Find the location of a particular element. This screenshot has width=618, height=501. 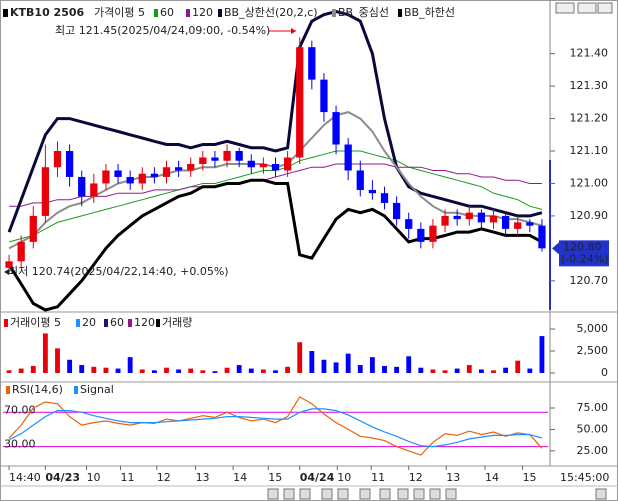

legend-label: BB_하한선 is located at coordinates (429, 12).